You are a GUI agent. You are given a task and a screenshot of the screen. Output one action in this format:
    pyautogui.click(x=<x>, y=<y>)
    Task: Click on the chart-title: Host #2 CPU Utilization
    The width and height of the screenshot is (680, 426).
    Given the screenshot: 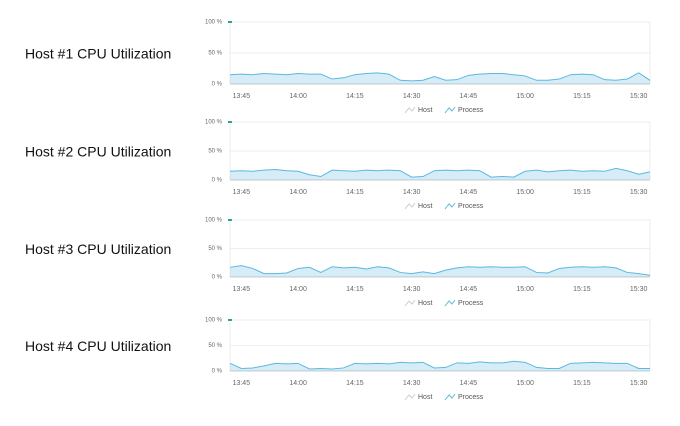 What is the action you would take?
    pyautogui.click(x=98, y=152)
    